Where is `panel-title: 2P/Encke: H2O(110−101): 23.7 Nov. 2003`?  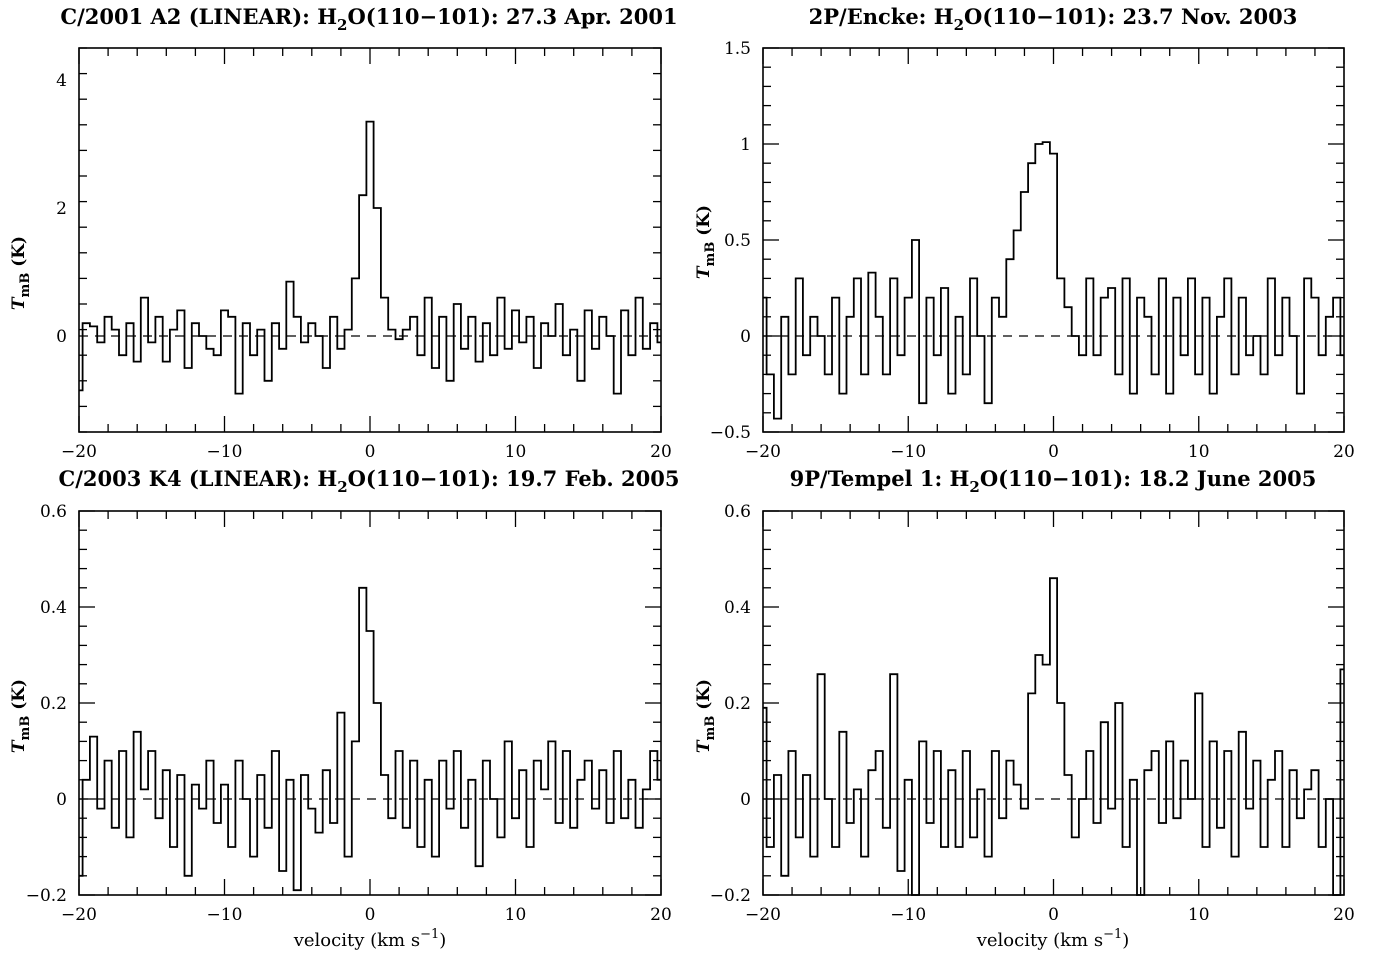
panel-title: 2P/Encke: H2O(110−101): 23.7 Nov. 2003 is located at coordinates (1053, 19).